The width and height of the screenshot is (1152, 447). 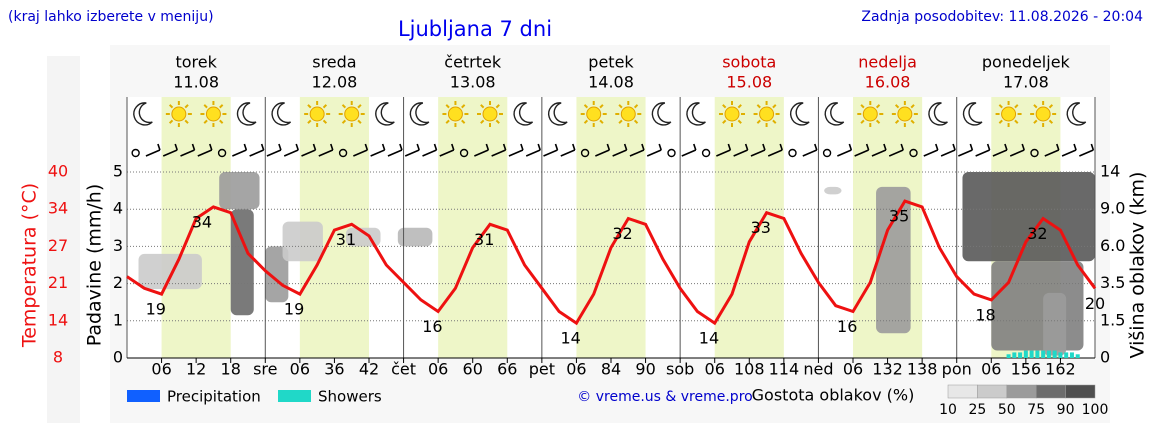 I want to click on legend-label: Precipitation, so click(x=214, y=397).